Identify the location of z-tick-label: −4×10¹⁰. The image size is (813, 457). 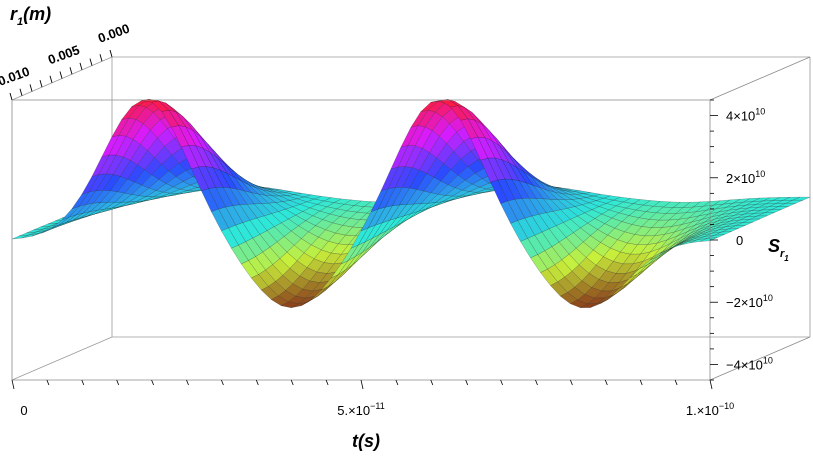
(749, 363).